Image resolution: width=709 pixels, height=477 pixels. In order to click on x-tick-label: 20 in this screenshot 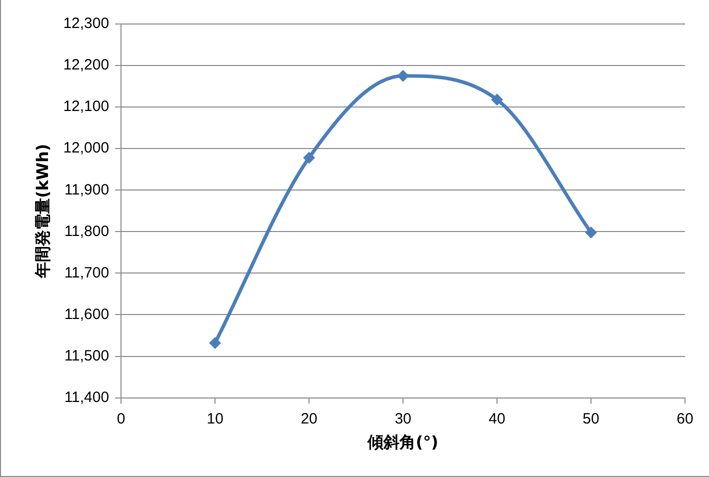, I will do `click(309, 419)`.